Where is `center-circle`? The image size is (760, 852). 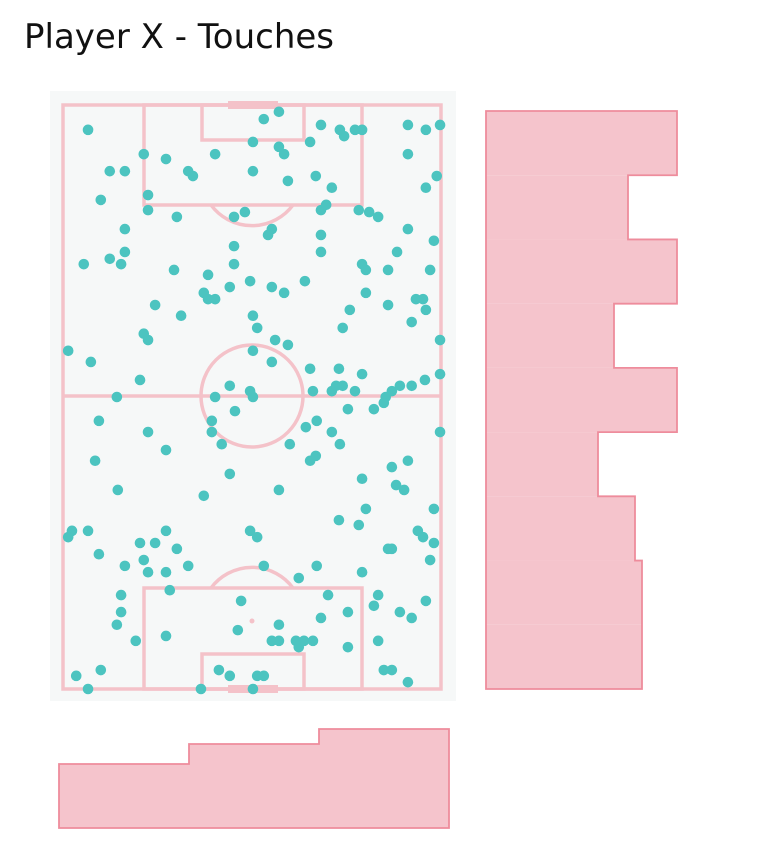 center-circle is located at coordinates (252, 396).